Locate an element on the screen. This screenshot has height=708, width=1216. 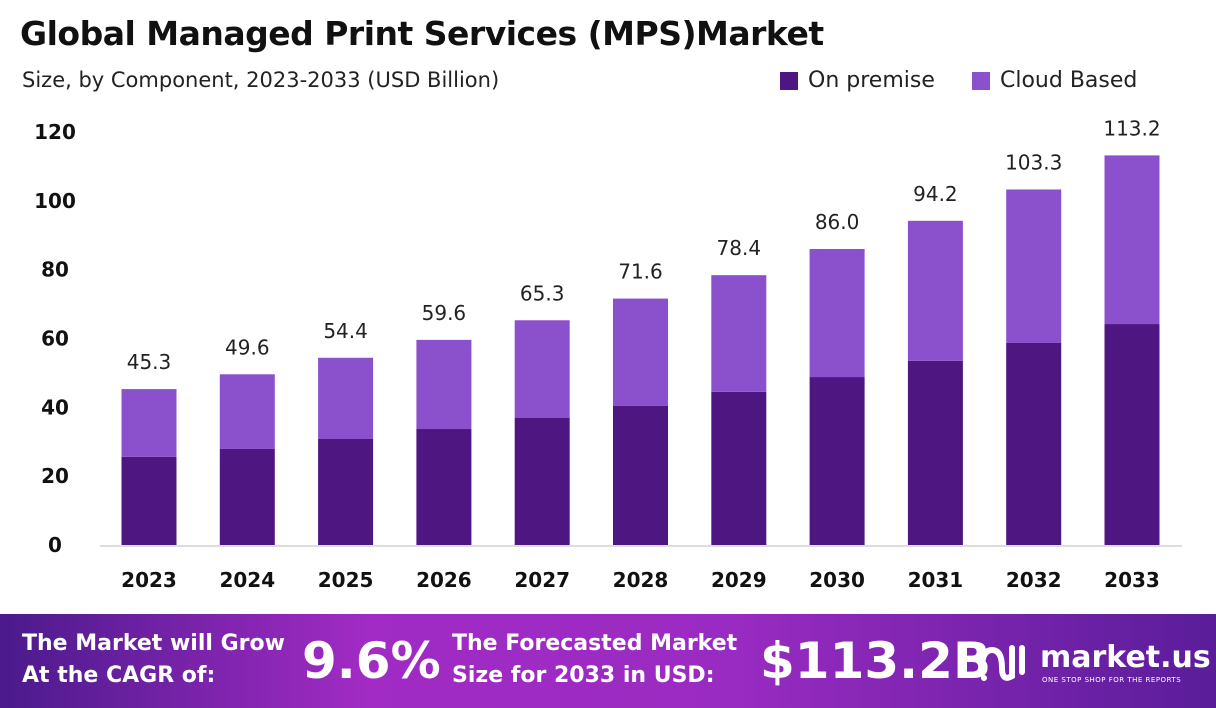
y-tick-label: 0 is located at coordinates (55, 545).